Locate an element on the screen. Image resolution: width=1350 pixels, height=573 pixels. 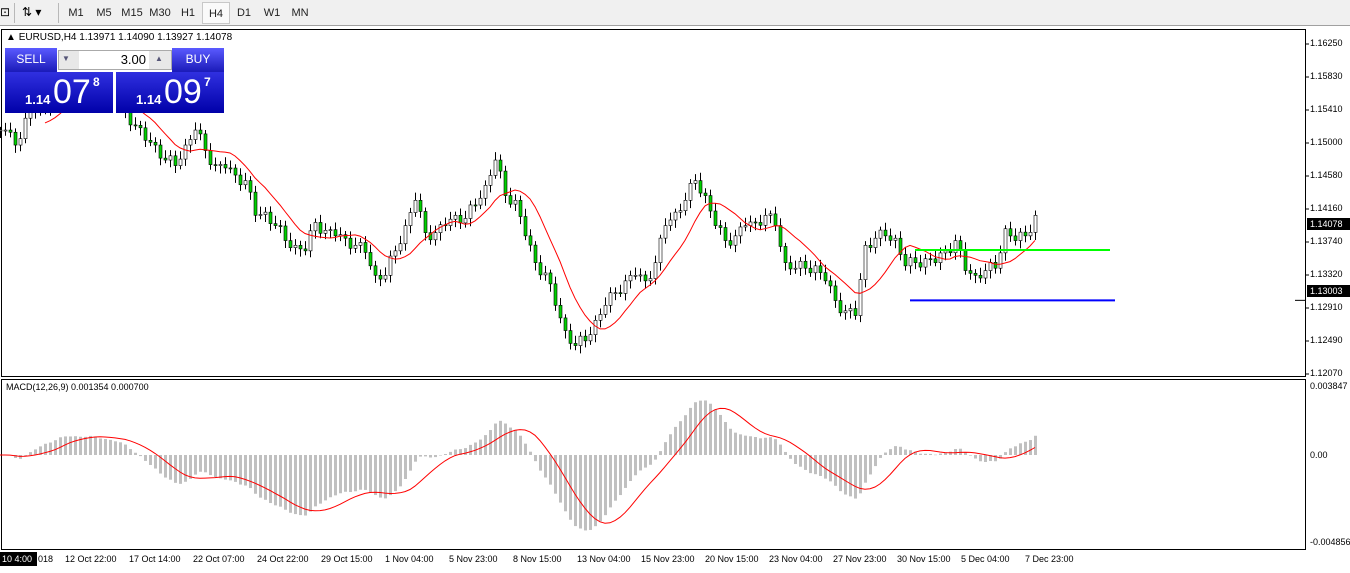
timeframe-m15: M15 is located at coordinates (132, 13).